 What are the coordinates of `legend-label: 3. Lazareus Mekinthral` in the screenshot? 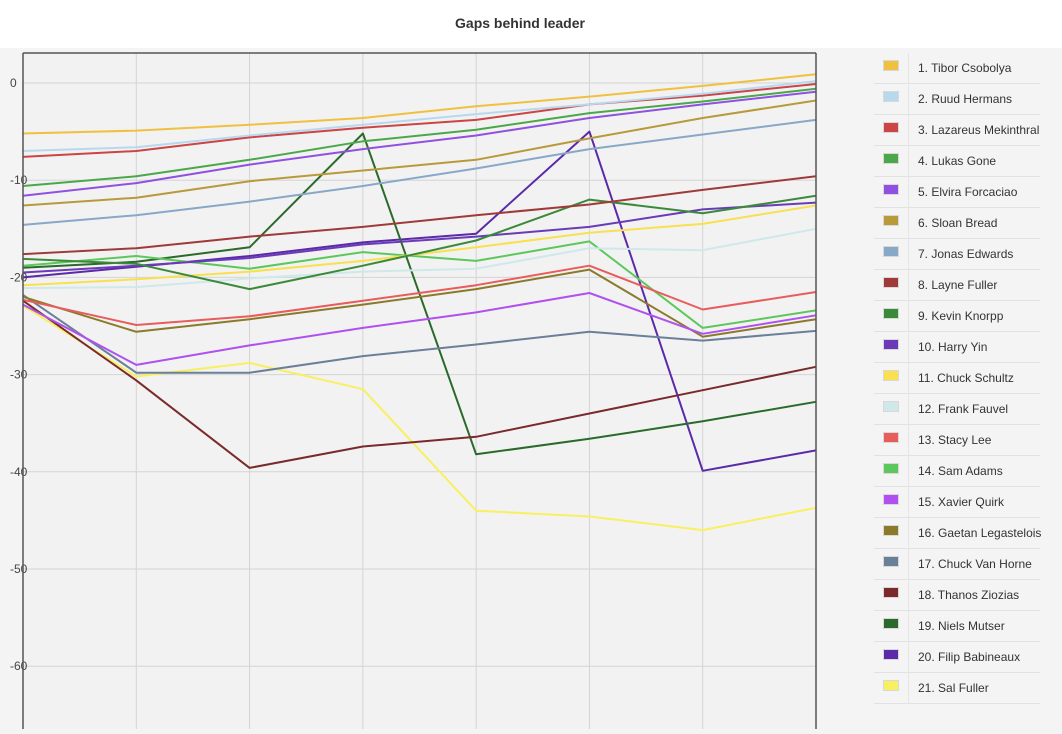 It's located at (979, 130).